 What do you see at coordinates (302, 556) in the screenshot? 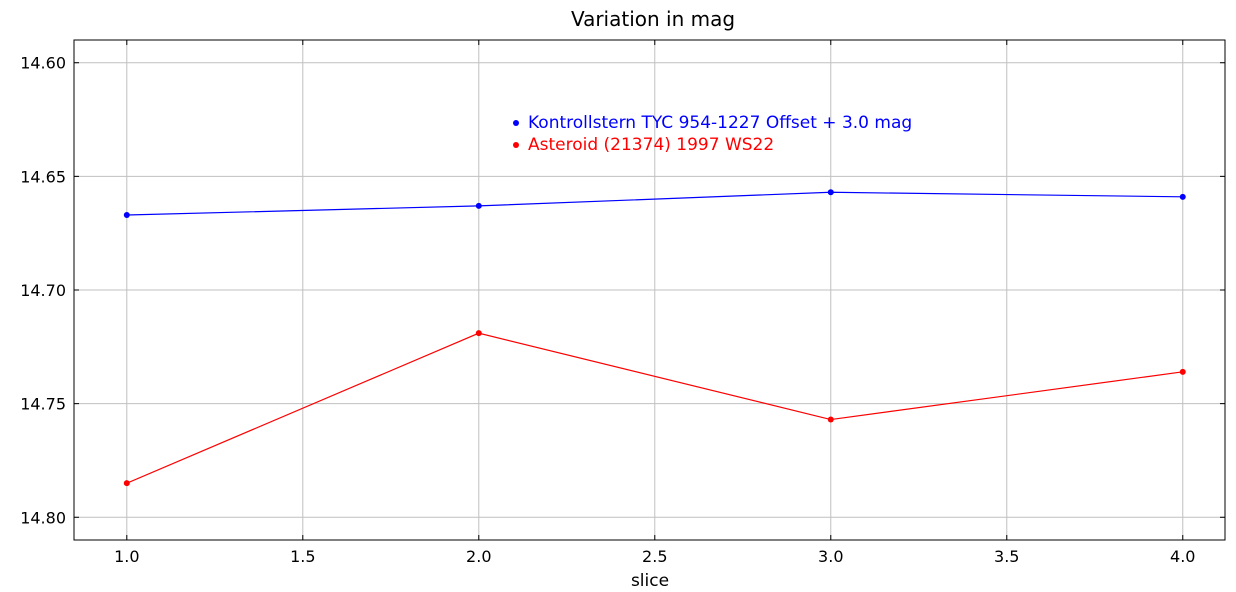
I see `x-tick-label: 1.5` at bounding box center [302, 556].